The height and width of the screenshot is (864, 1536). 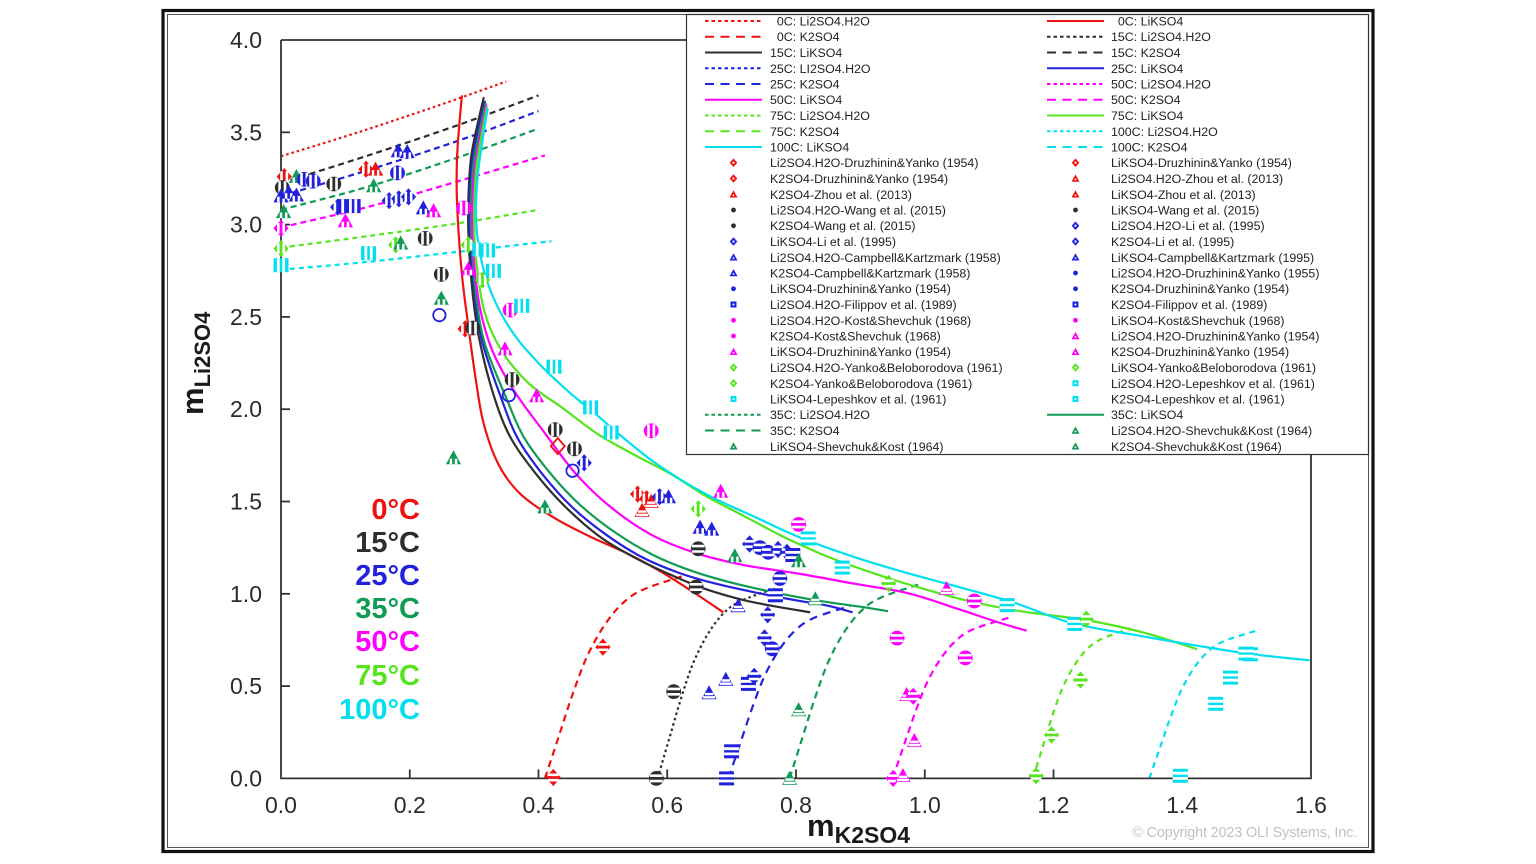 I want to click on svg-text: 35C: K2SO4, so click(x=805, y=431).